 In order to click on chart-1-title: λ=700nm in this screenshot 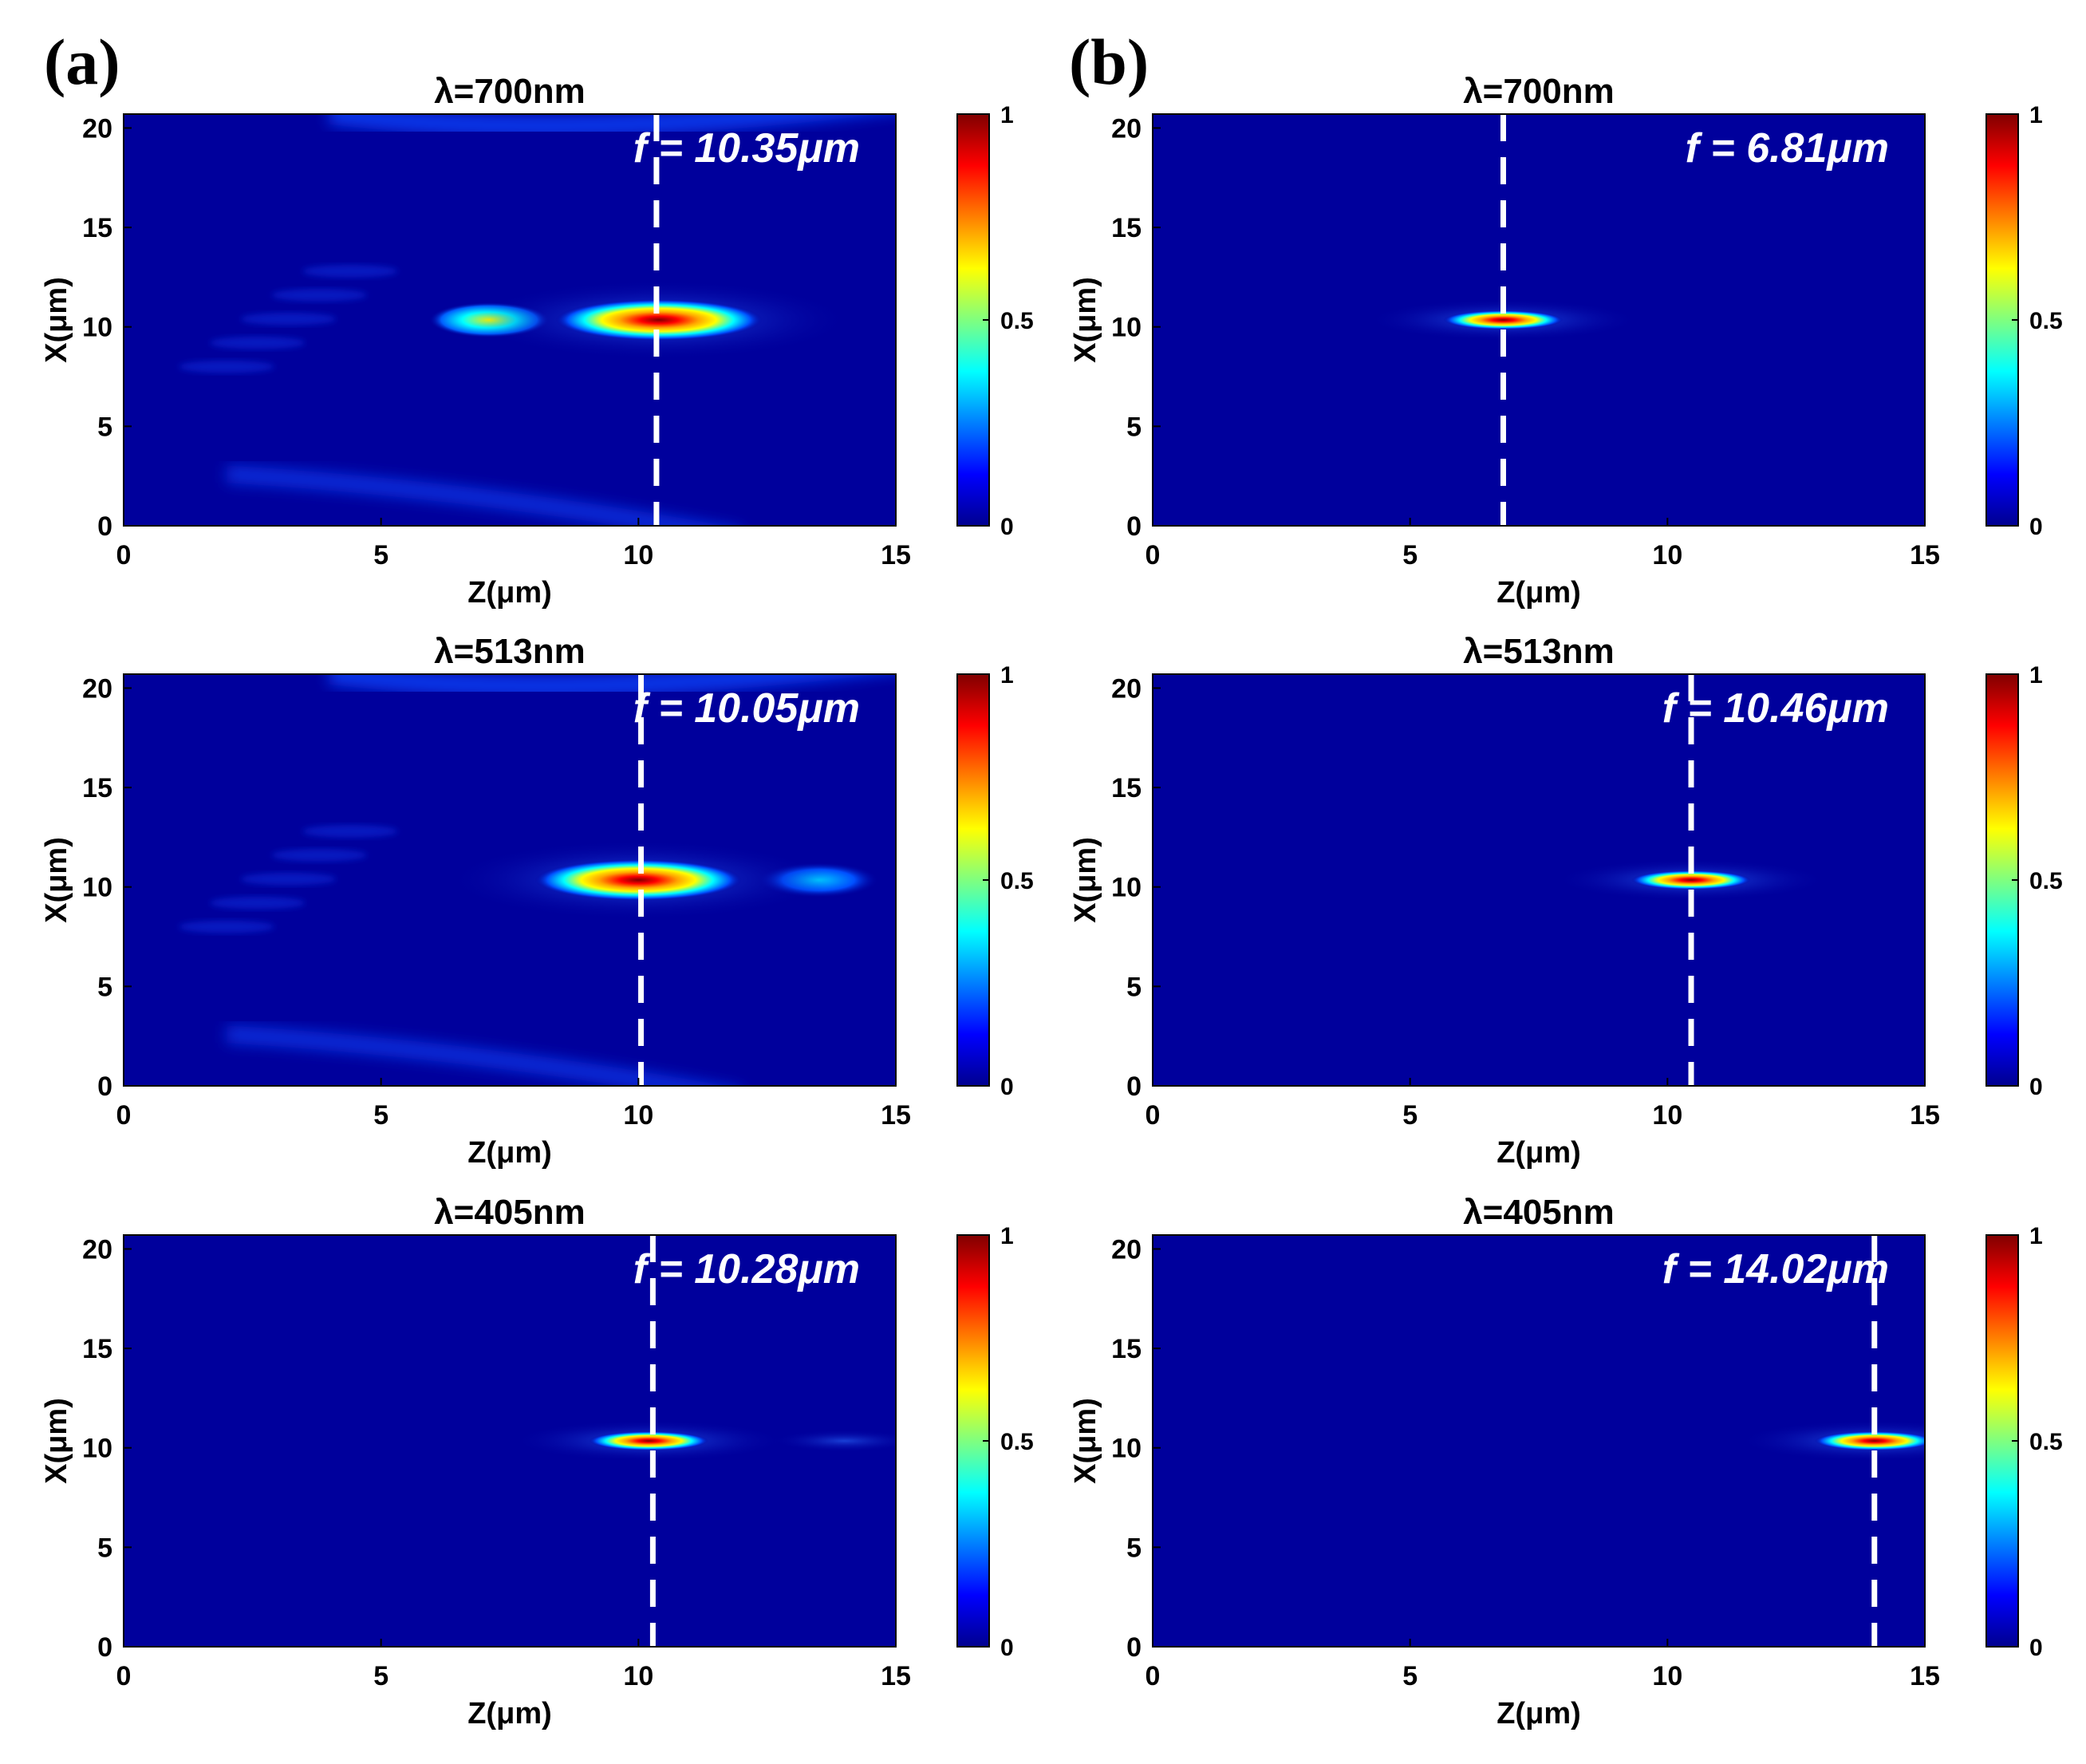, I will do `click(510, 91)`.